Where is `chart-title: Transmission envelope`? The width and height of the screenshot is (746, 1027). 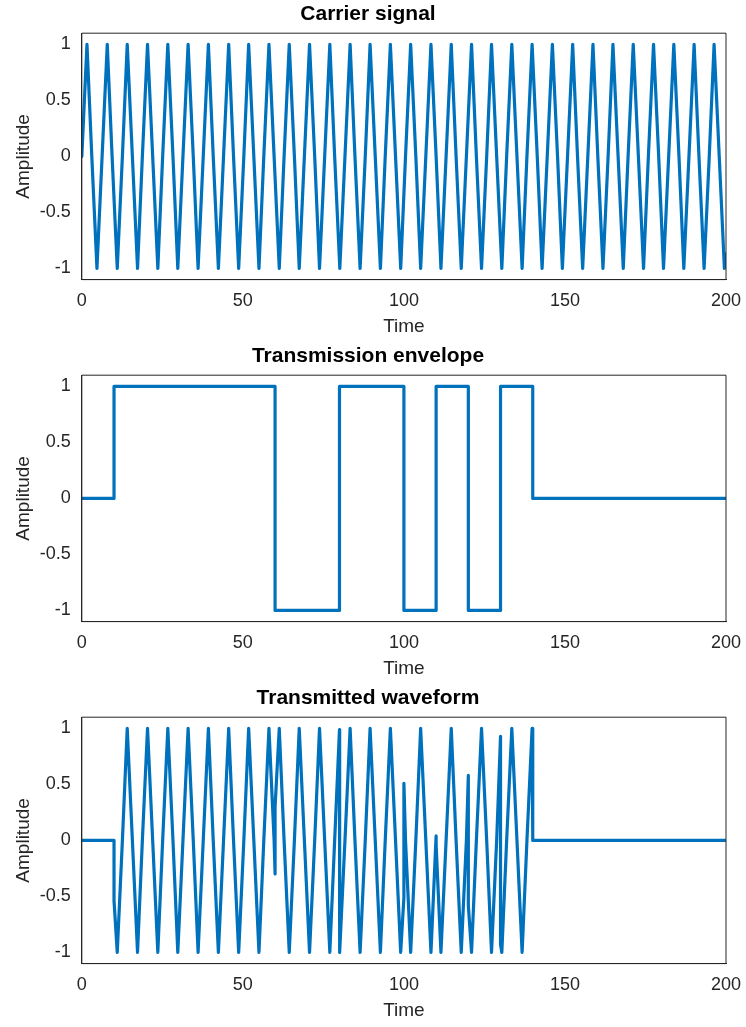 chart-title: Transmission envelope is located at coordinates (368, 355).